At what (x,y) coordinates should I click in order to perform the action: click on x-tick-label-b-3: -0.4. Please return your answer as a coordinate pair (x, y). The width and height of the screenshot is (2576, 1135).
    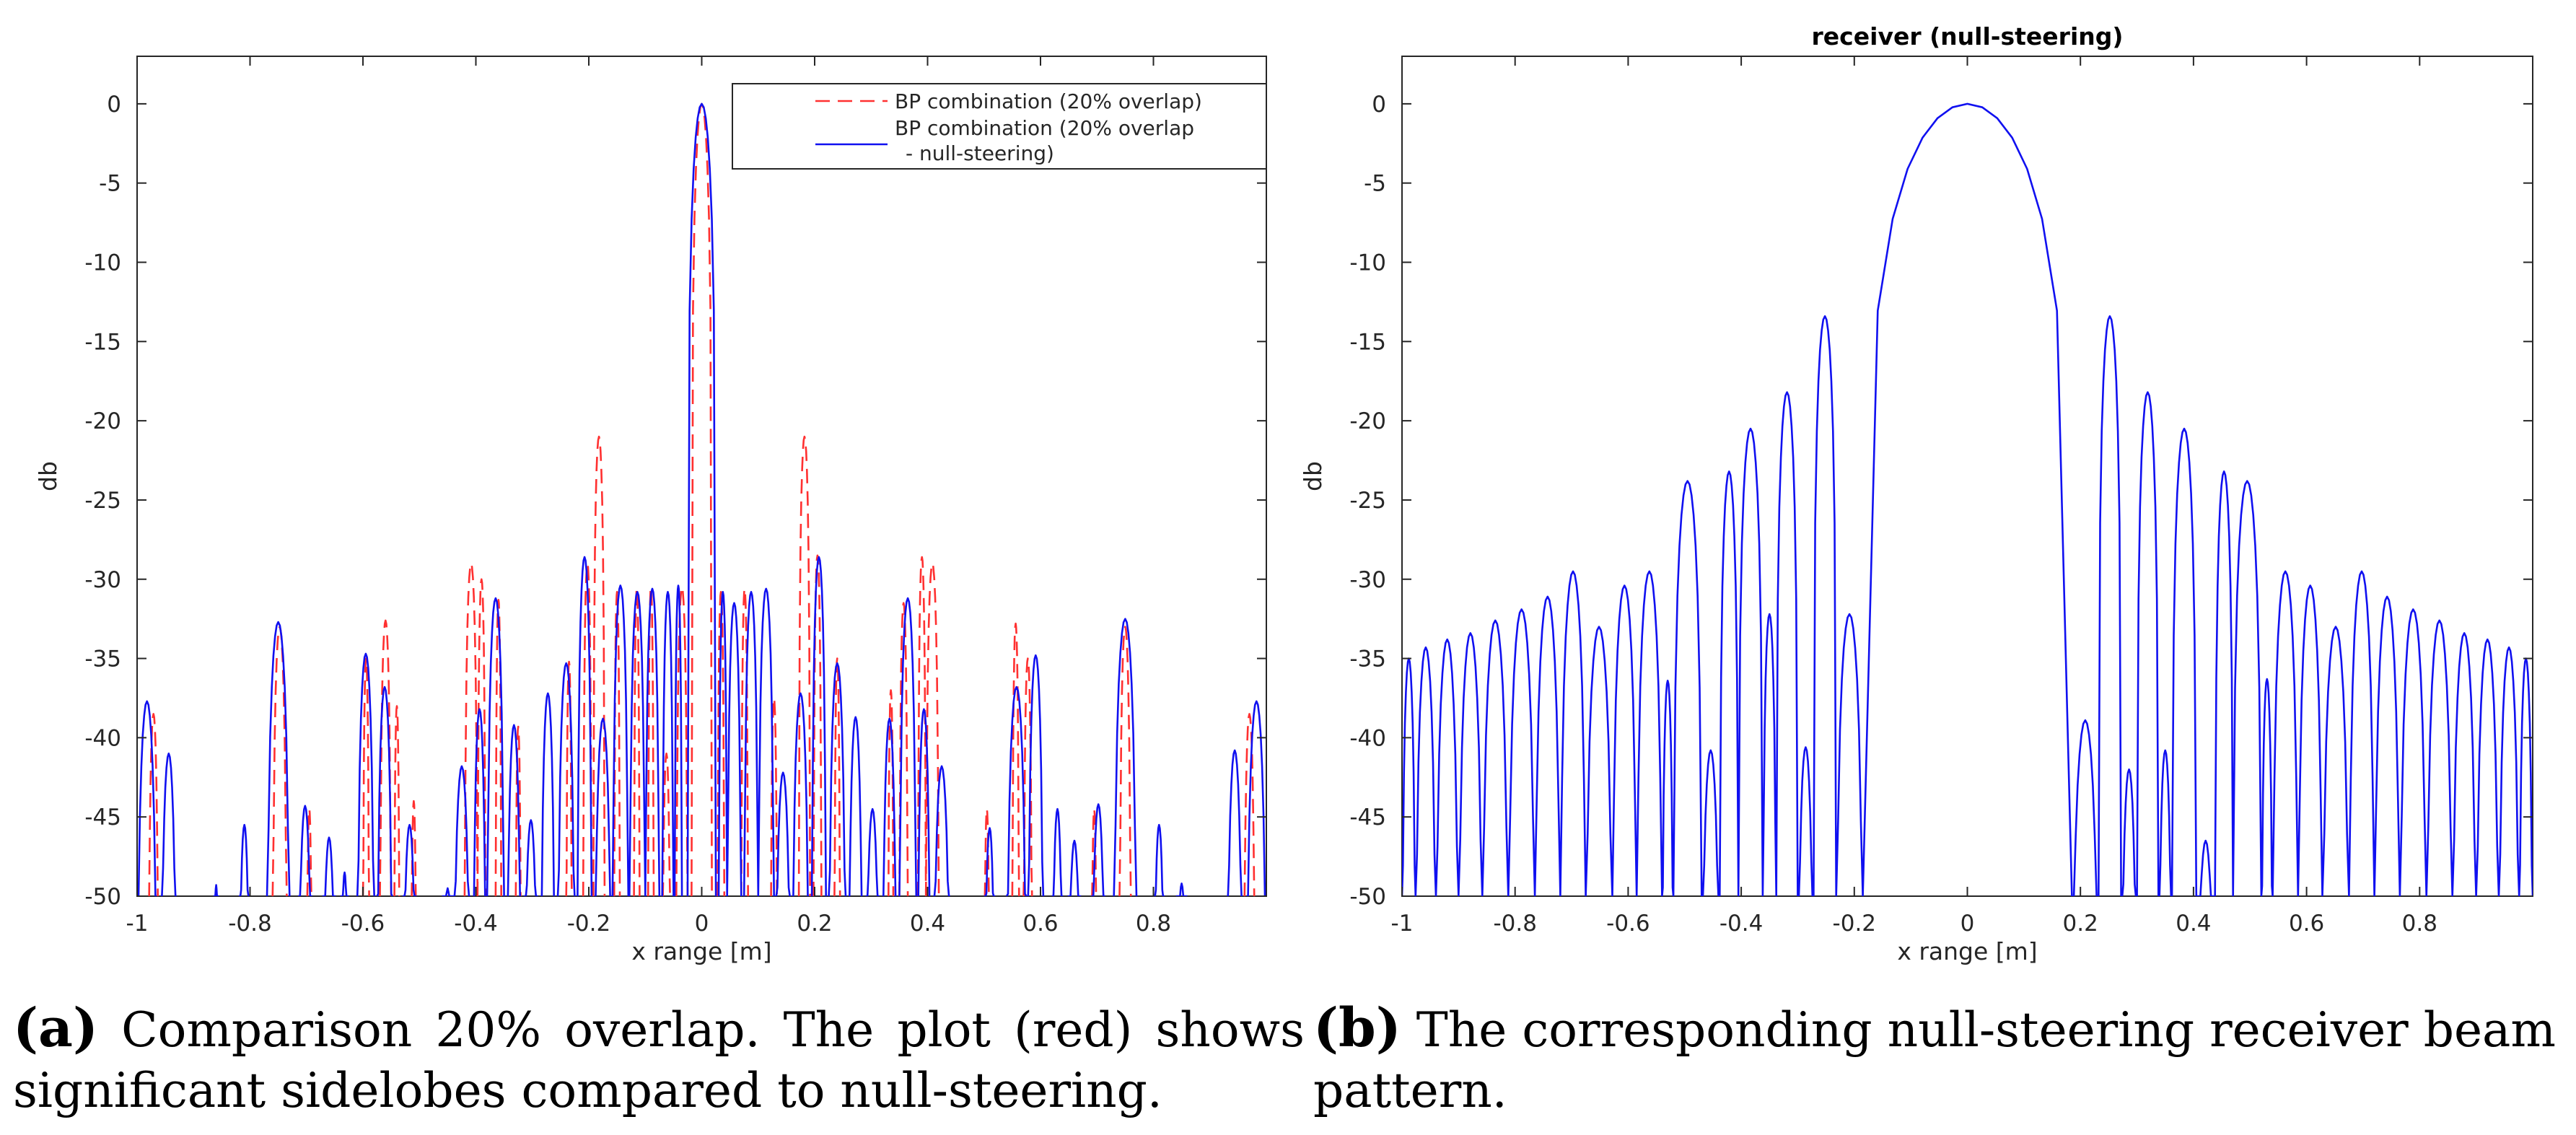
    Looking at the image, I should click on (1741, 924).